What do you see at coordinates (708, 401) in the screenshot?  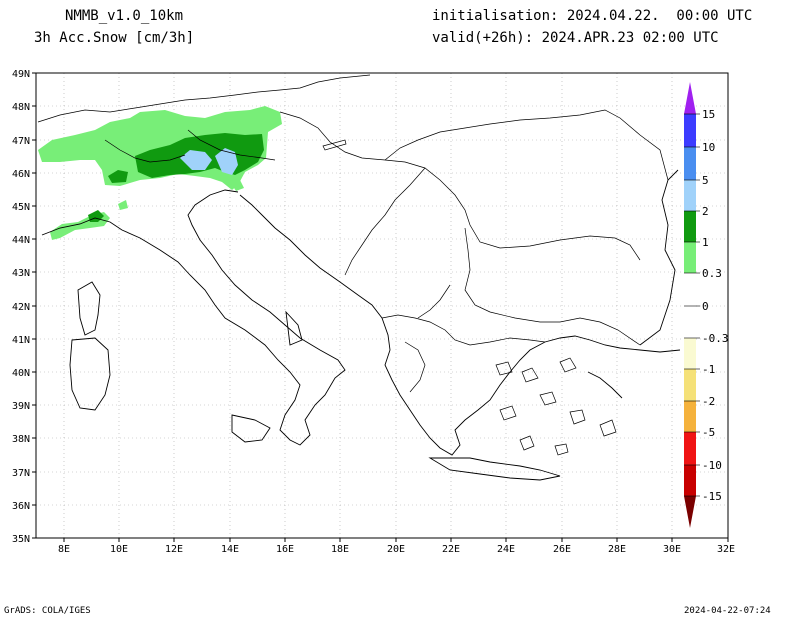 I see `colorbar-label: -2` at bounding box center [708, 401].